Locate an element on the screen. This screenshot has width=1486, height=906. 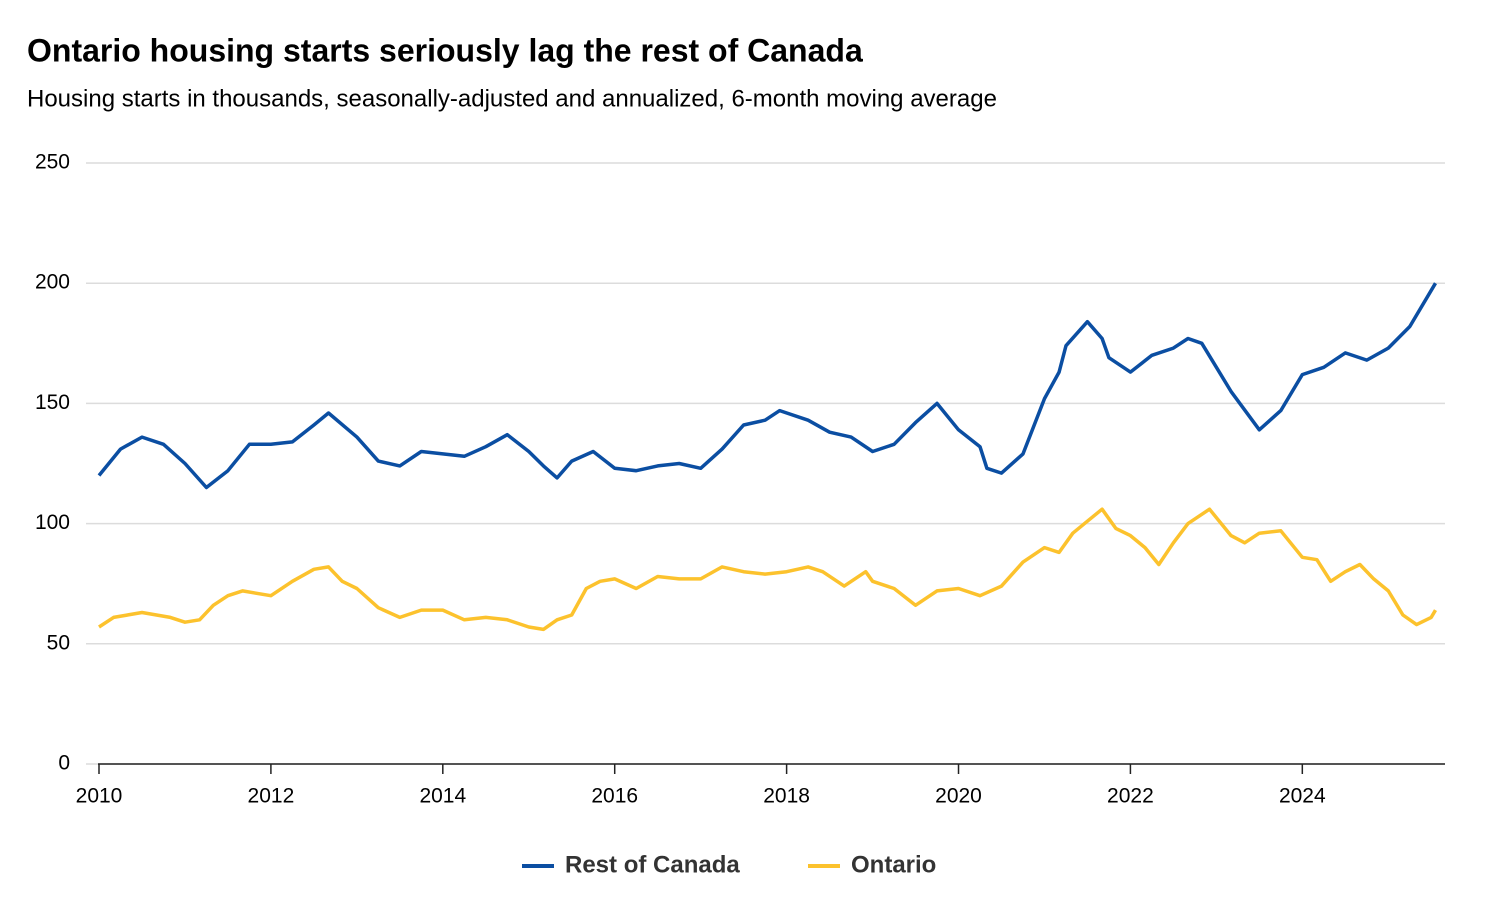
y-tick-label: 0 is located at coordinates (64, 763).